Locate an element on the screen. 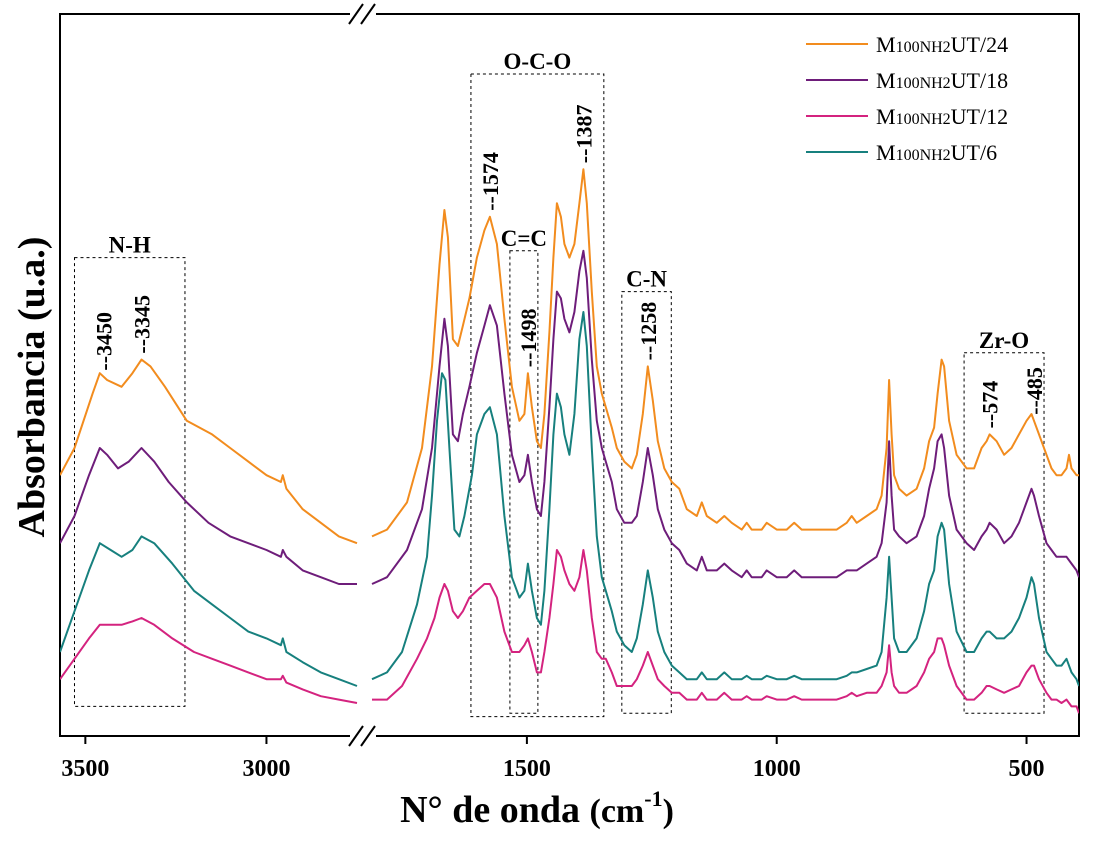  peak-label-6: --1258 is located at coordinates (648, 331).